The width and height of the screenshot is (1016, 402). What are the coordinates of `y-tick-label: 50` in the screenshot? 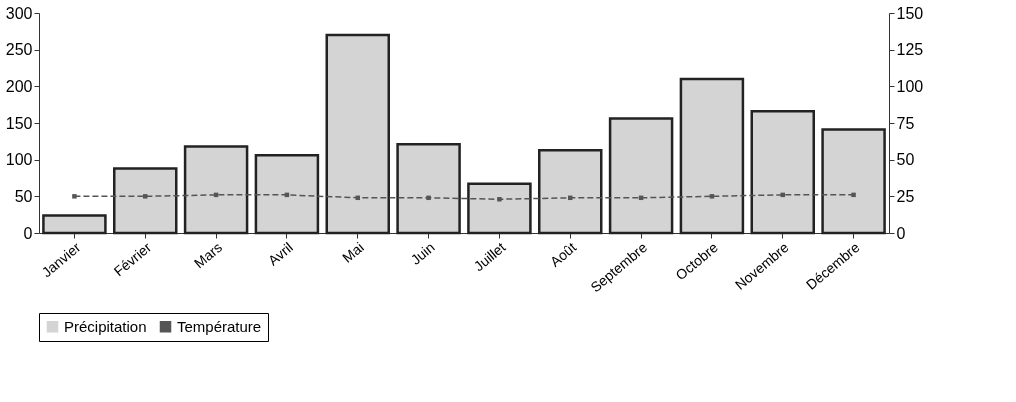 It's located at (23, 196).